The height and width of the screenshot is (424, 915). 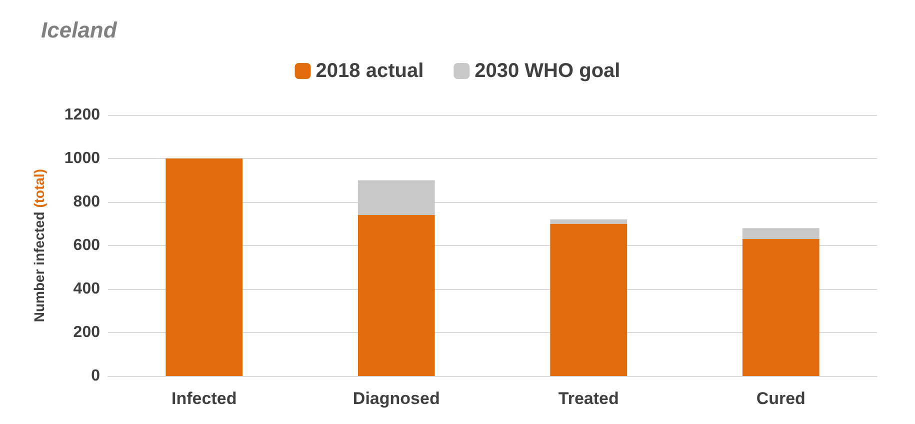 What do you see at coordinates (370, 71) in the screenshot?
I see `legend-label: 2018 actual` at bounding box center [370, 71].